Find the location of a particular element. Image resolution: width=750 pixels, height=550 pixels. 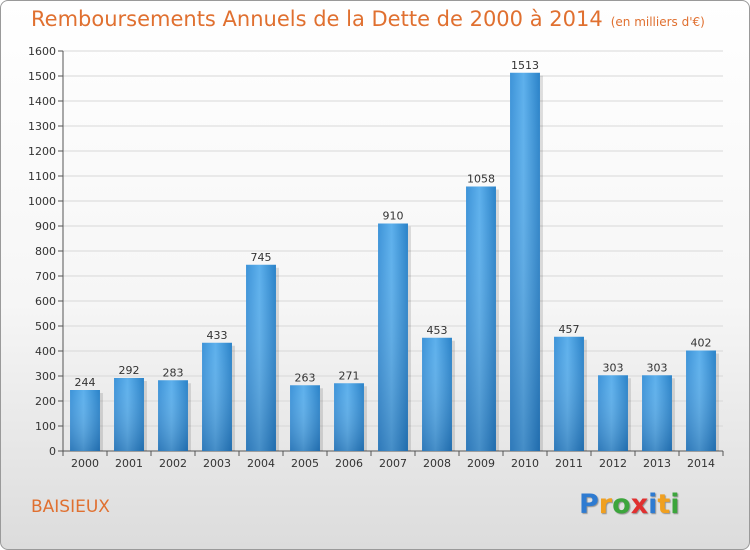

y-tick-label: 800 is located at coordinates (45, 251).